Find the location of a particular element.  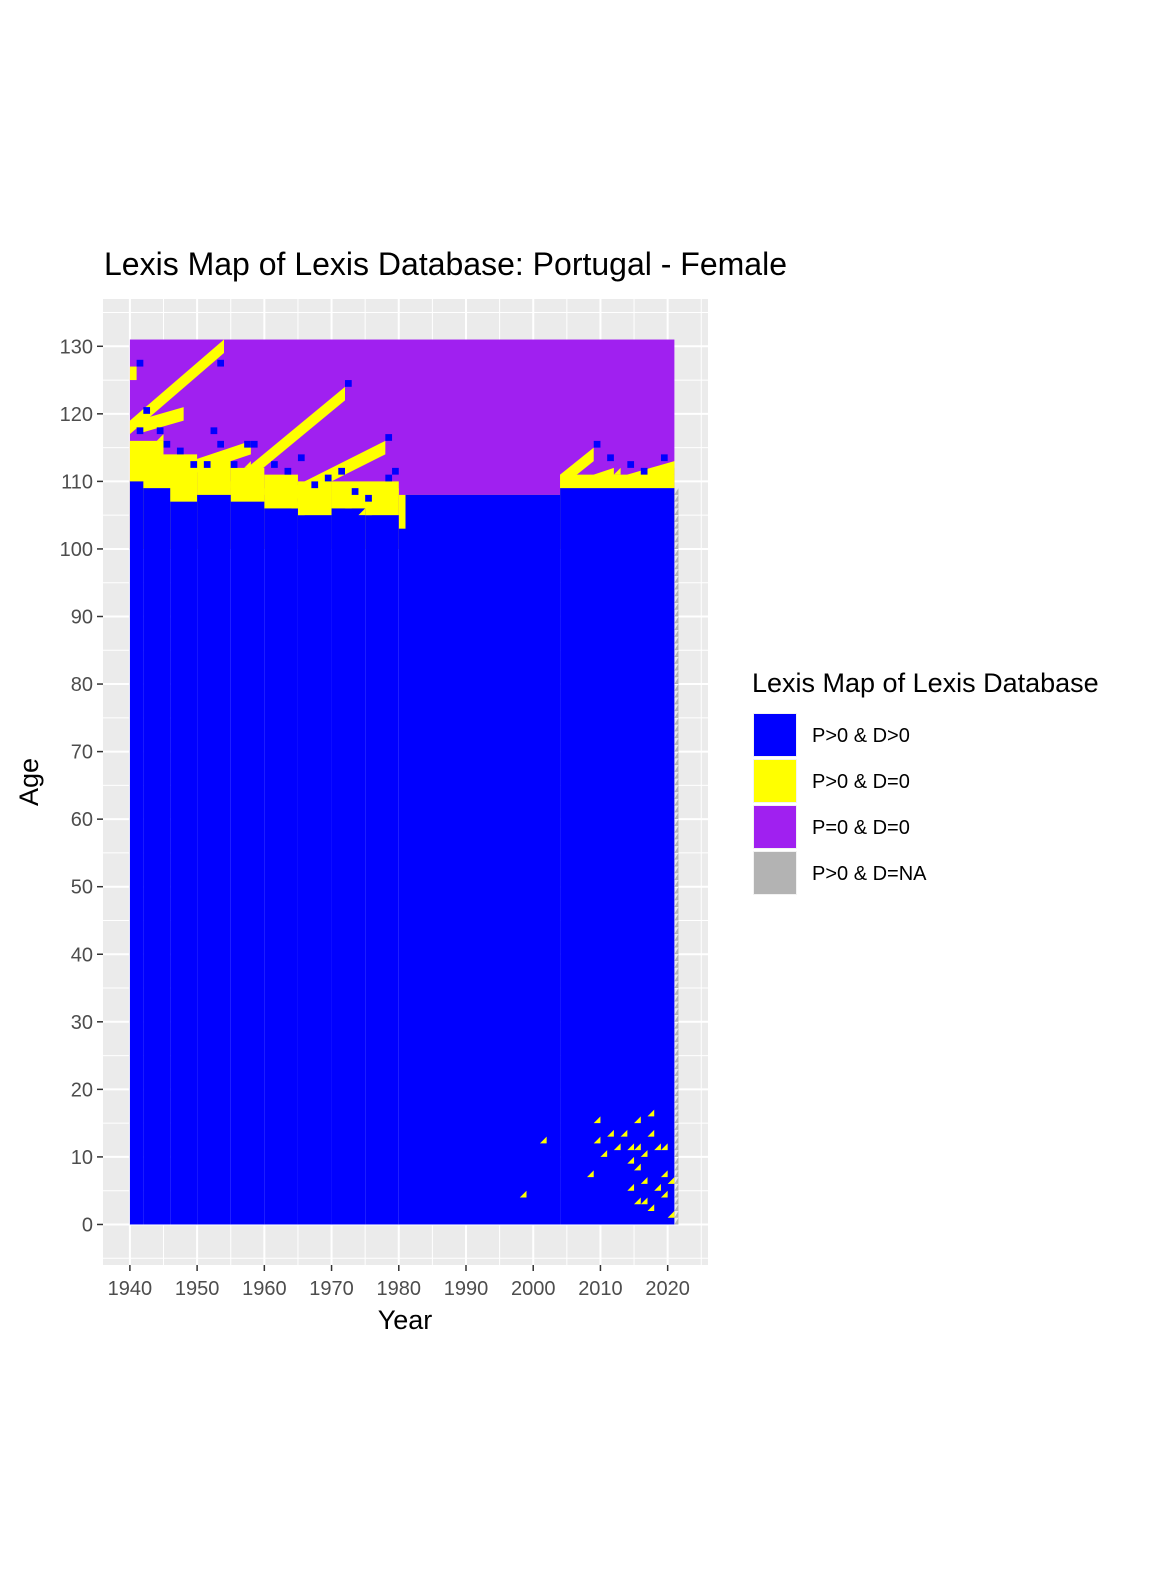

y-tick-label: 0 is located at coordinates (87, 1225).